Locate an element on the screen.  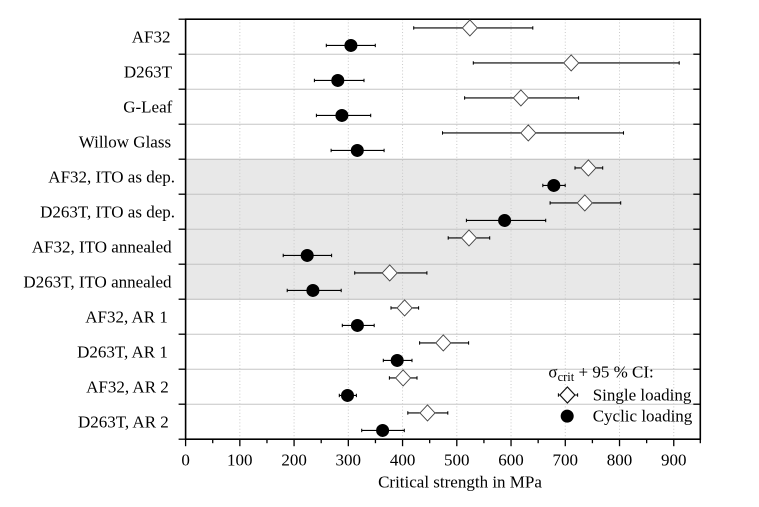
svg-text: 800 is located at coordinates (620, 460).